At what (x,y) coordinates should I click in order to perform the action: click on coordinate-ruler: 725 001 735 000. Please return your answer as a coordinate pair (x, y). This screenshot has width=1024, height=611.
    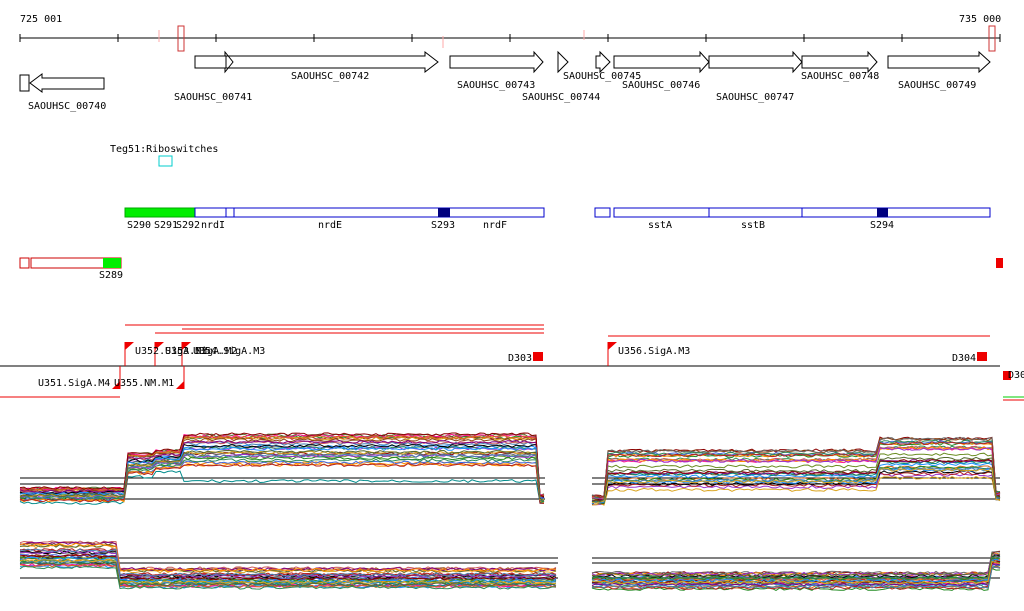
    Looking at the image, I should click on (510, 33).